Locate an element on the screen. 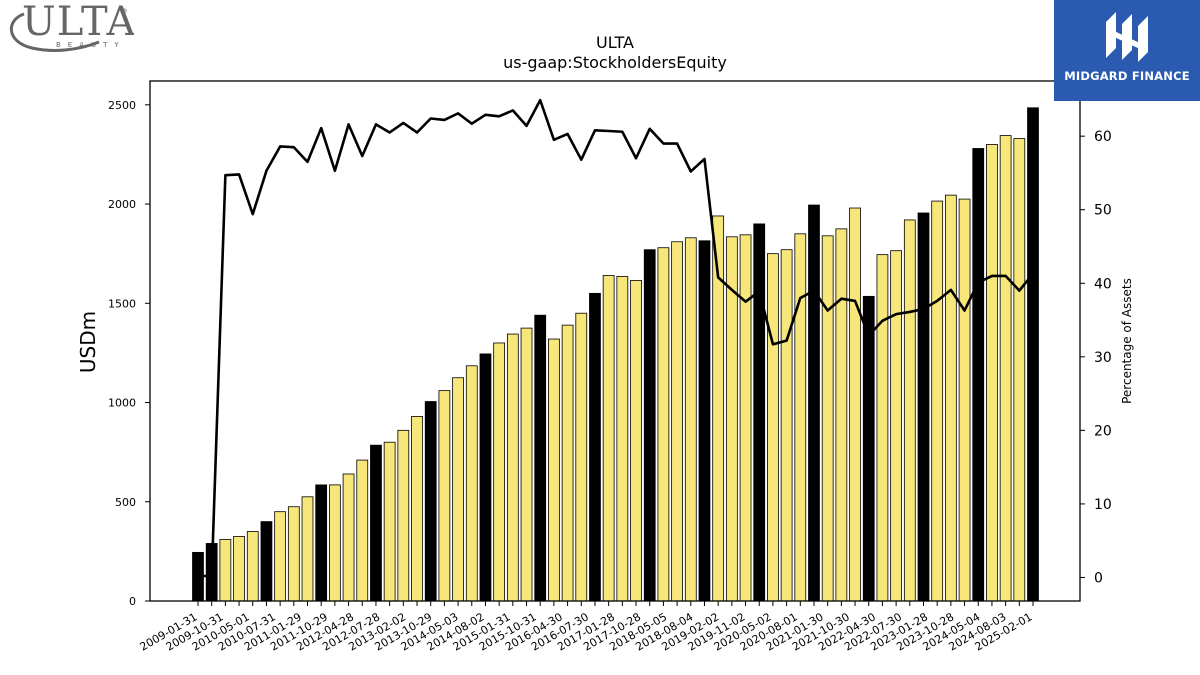 This screenshot has width=1200, height=675. y-tick-label: 2000 is located at coordinates (122, 204).